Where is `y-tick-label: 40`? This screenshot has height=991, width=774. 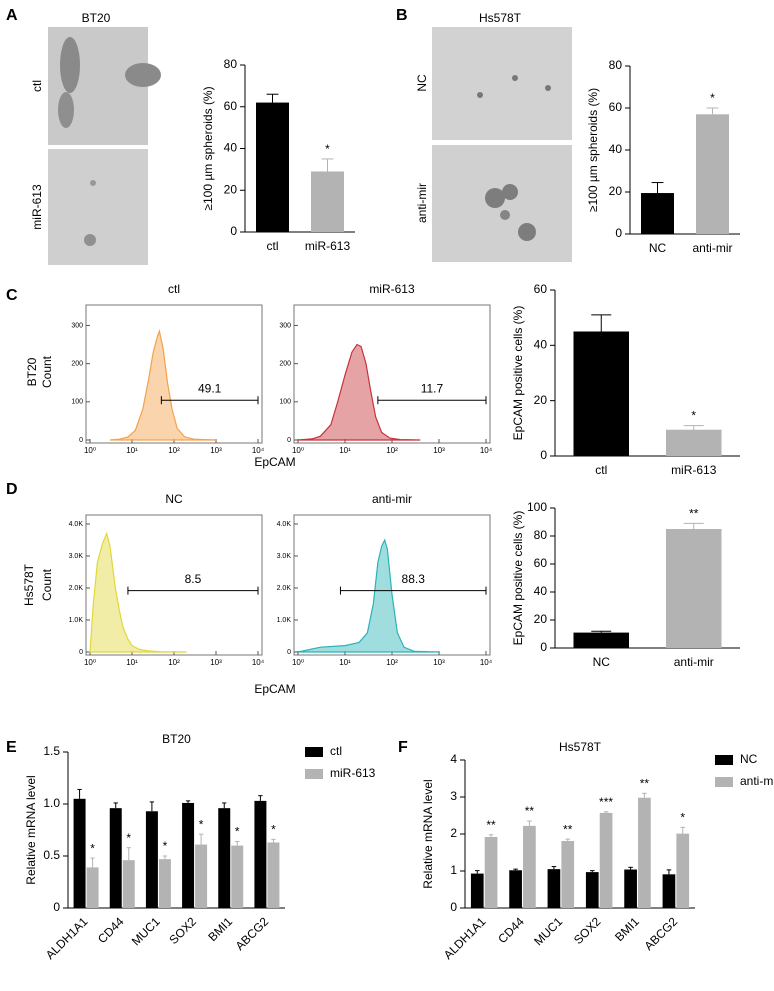
y-tick-label: 40 is located at coordinates (541, 591).